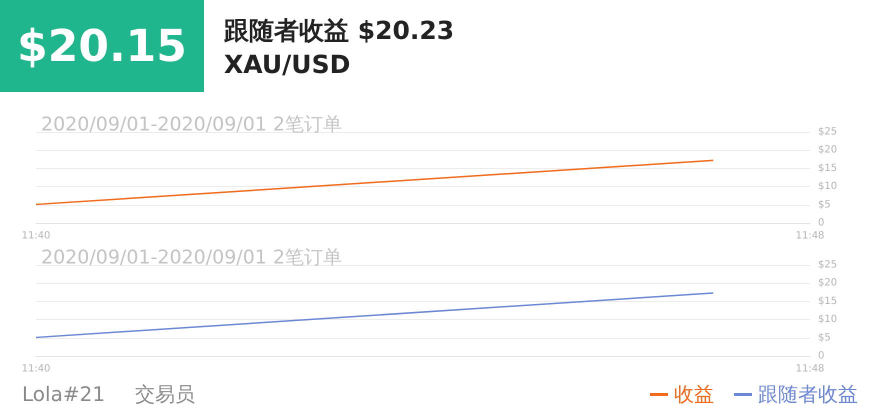  What do you see at coordinates (693, 394) in the screenshot?
I see `legend-label: 收益` at bounding box center [693, 394].